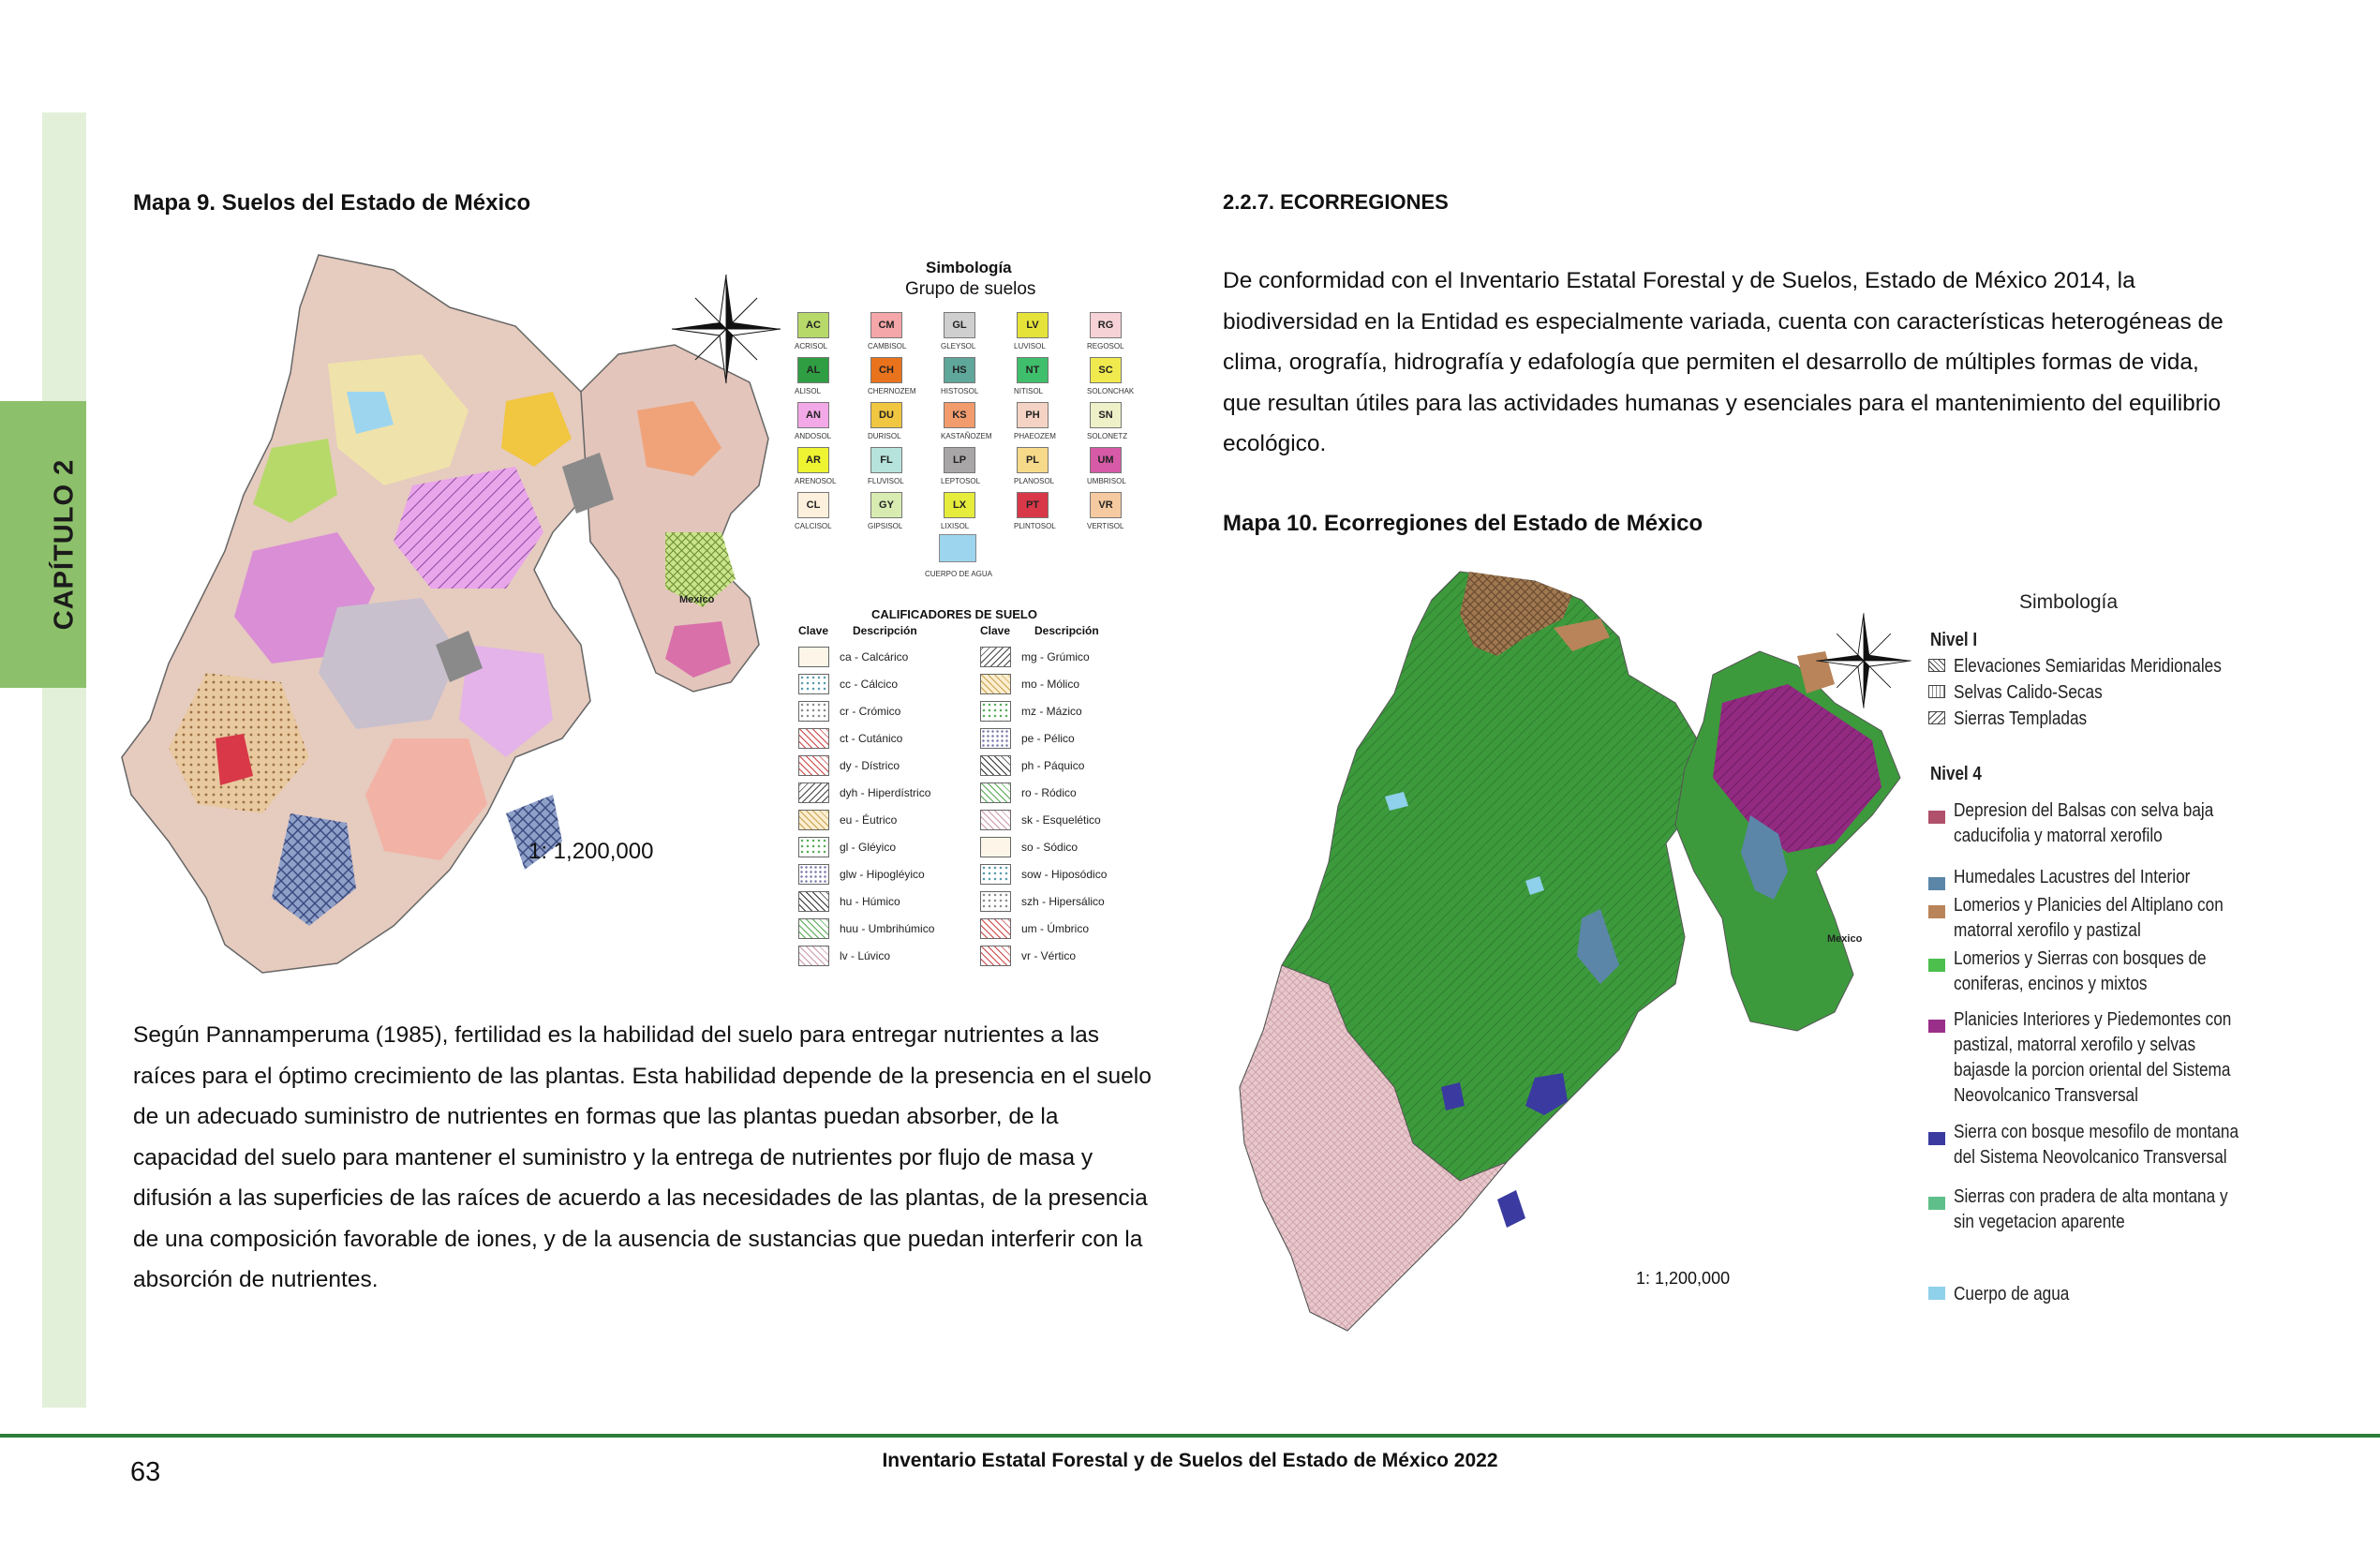 The image size is (2380, 1550). What do you see at coordinates (1683, 1278) in the screenshot?
I see `ecoregions-map-scale: 1: 1,200,000` at bounding box center [1683, 1278].